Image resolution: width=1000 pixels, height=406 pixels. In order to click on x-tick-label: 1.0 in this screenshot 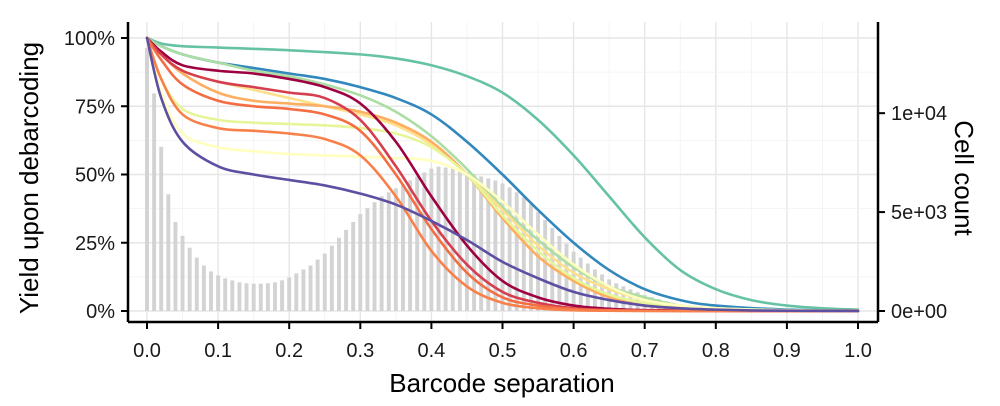, I will do `click(858, 351)`.